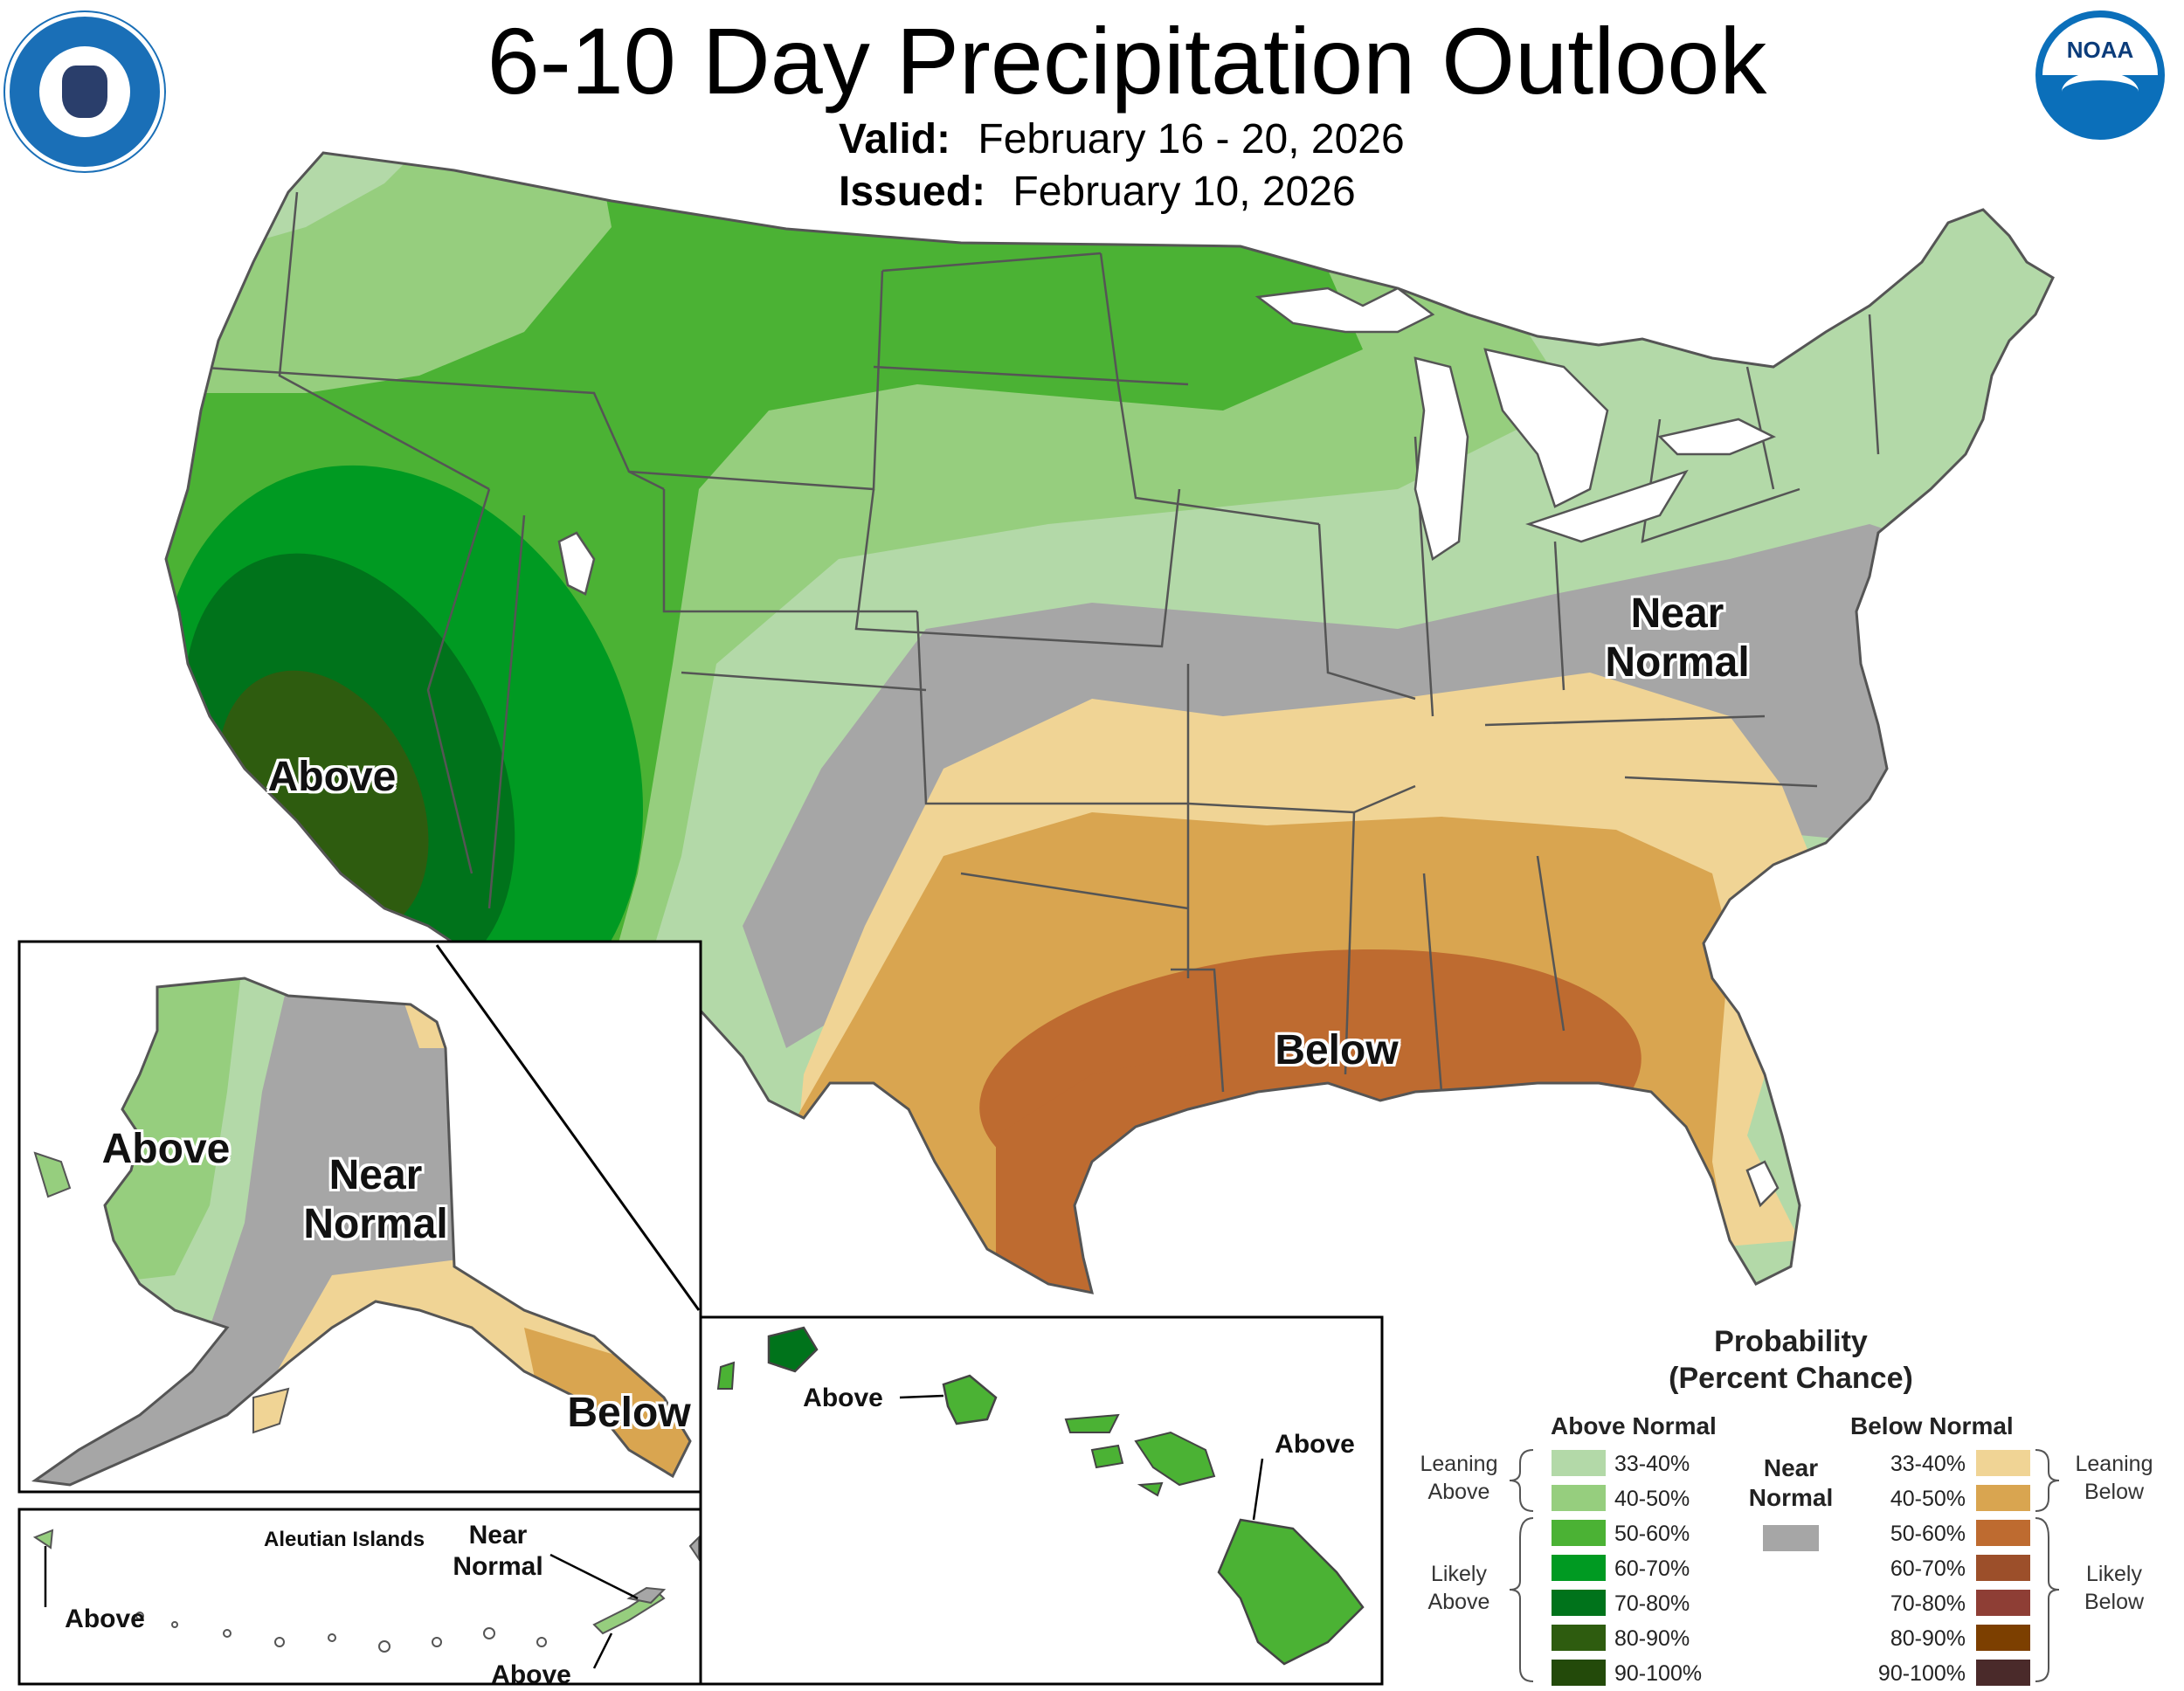  Describe the element at coordinates (1652, 1603) in the screenshot. I see `legend-above-label-4: 70-80%` at that location.